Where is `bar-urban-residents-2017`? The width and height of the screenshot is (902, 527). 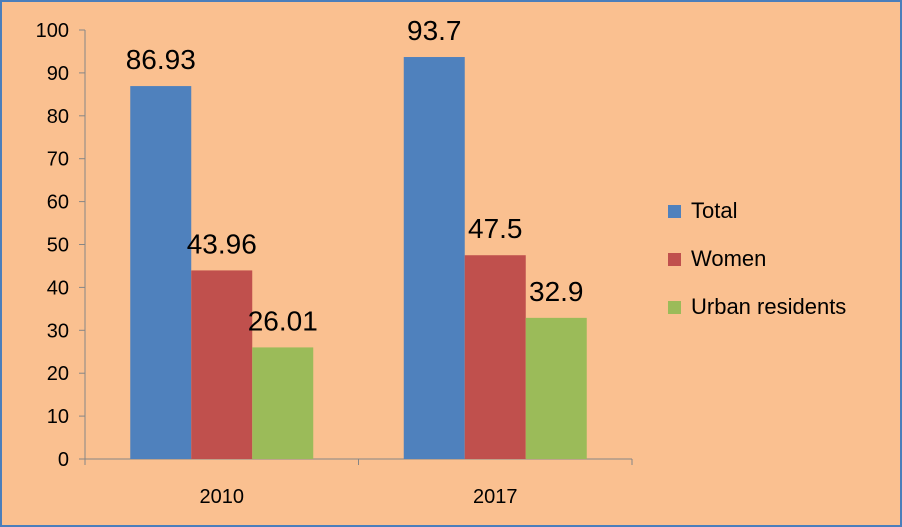
bar-urban-residents-2017 is located at coordinates (556, 388).